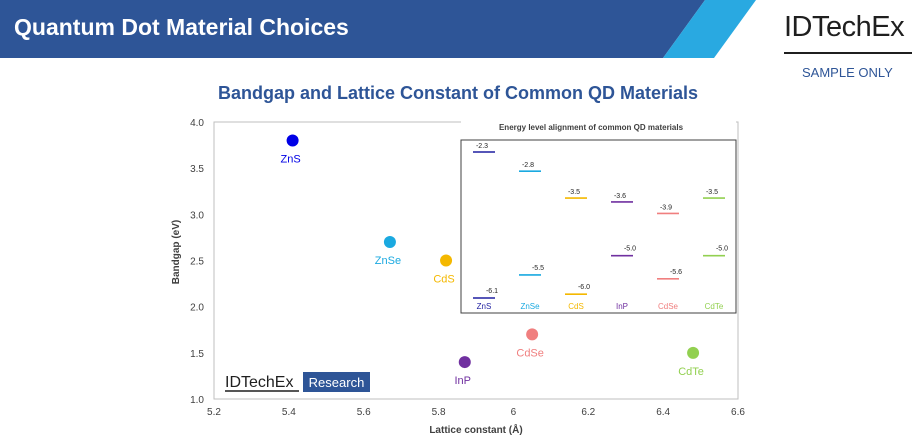  I want to click on page-title: Quantum Dot Material Choices, so click(181, 27).